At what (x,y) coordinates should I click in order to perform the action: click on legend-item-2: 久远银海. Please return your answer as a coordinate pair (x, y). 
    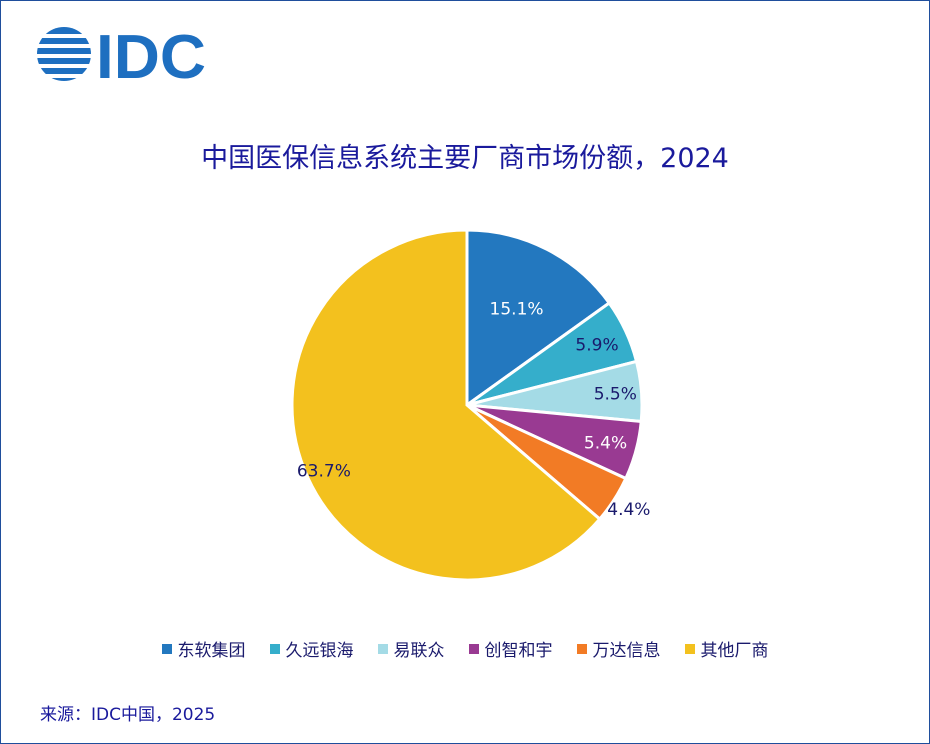
    Looking at the image, I should click on (311, 648).